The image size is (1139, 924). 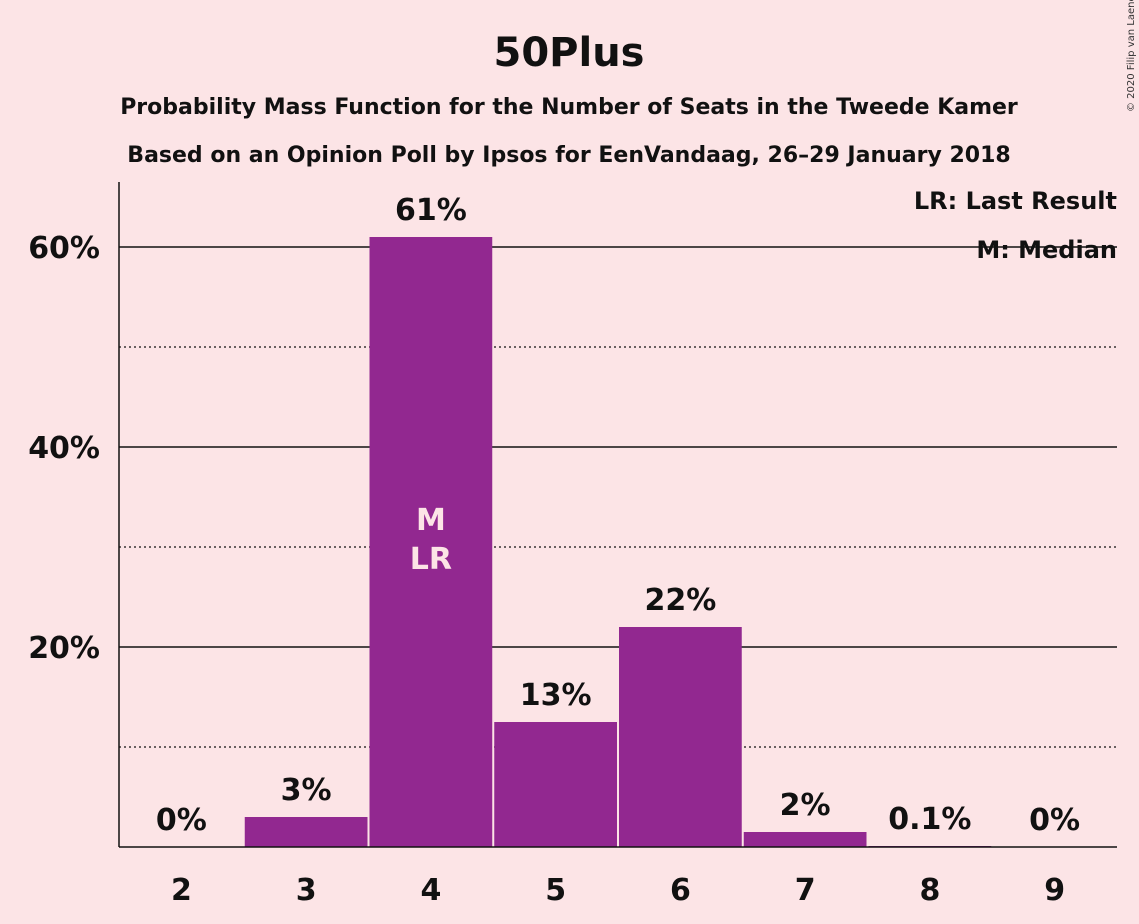 What do you see at coordinates (1131, 56) in the screenshot?
I see `copyright-text: © 2020 Filip van Laenen` at bounding box center [1131, 56].